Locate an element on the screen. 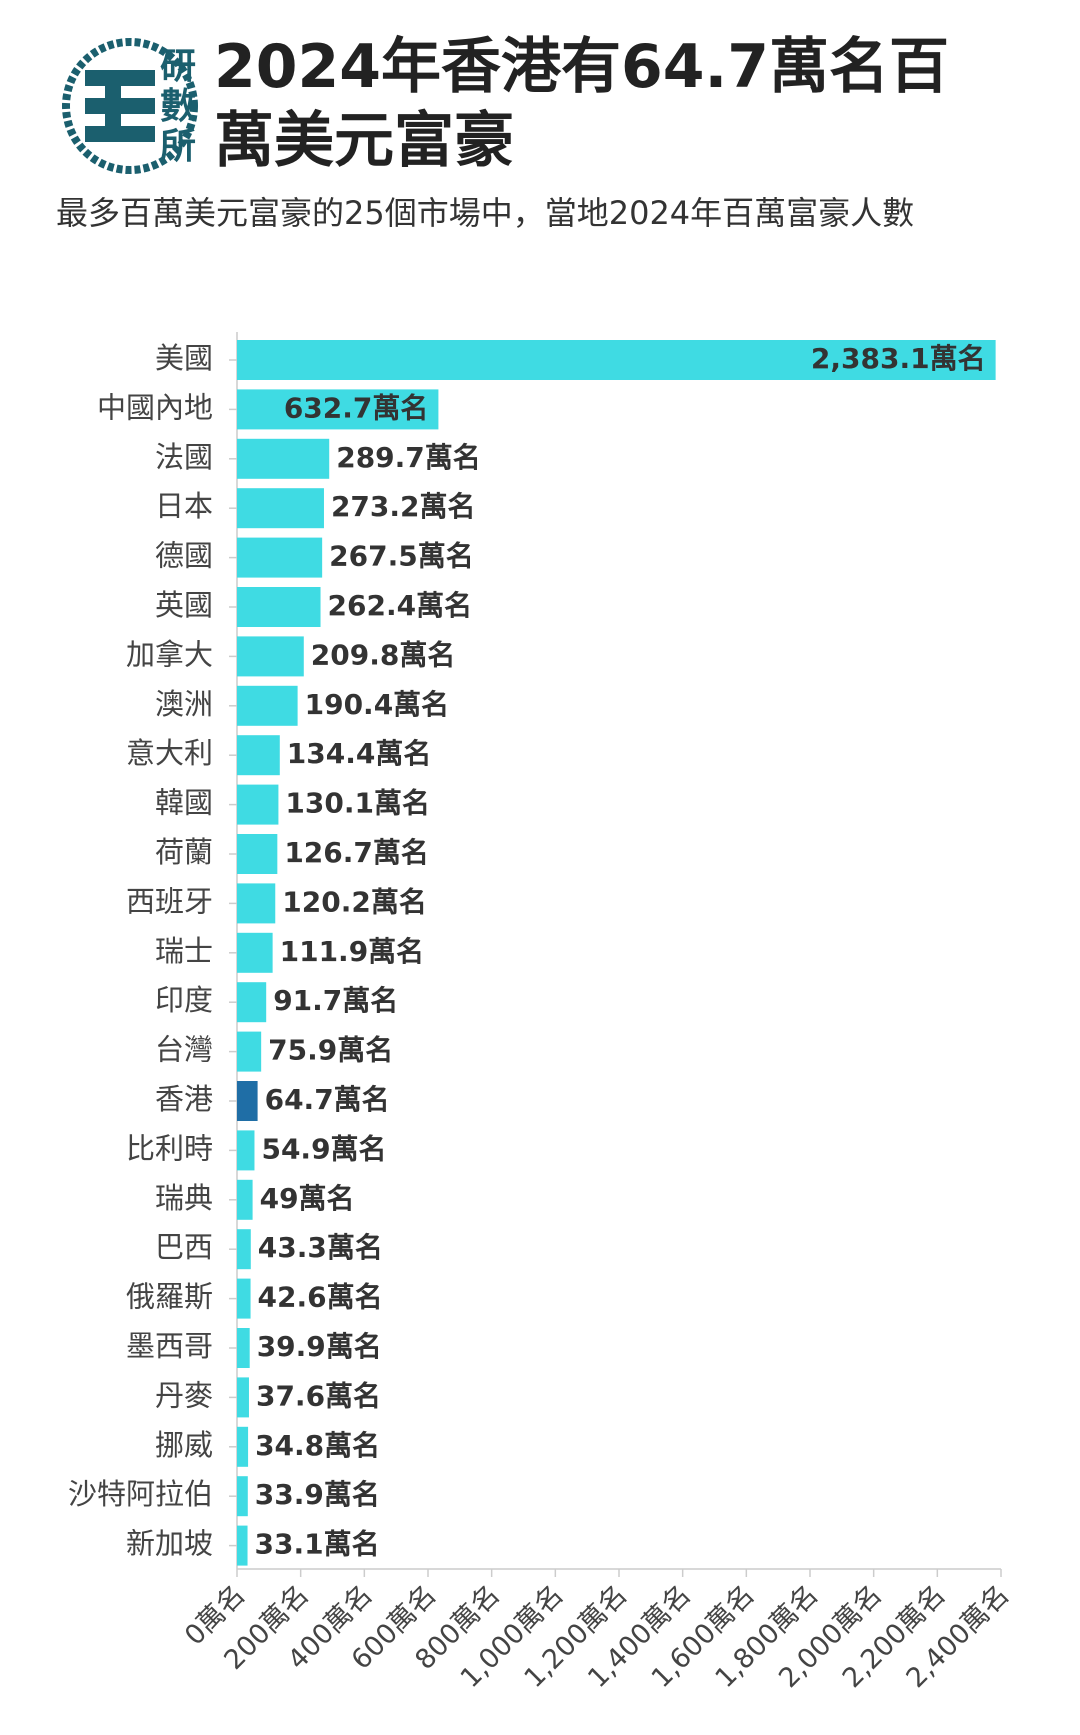 Image resolution: width=1080 pixels, height=1735 pixels. y-tick-label: 比利時 is located at coordinates (169, 1148).